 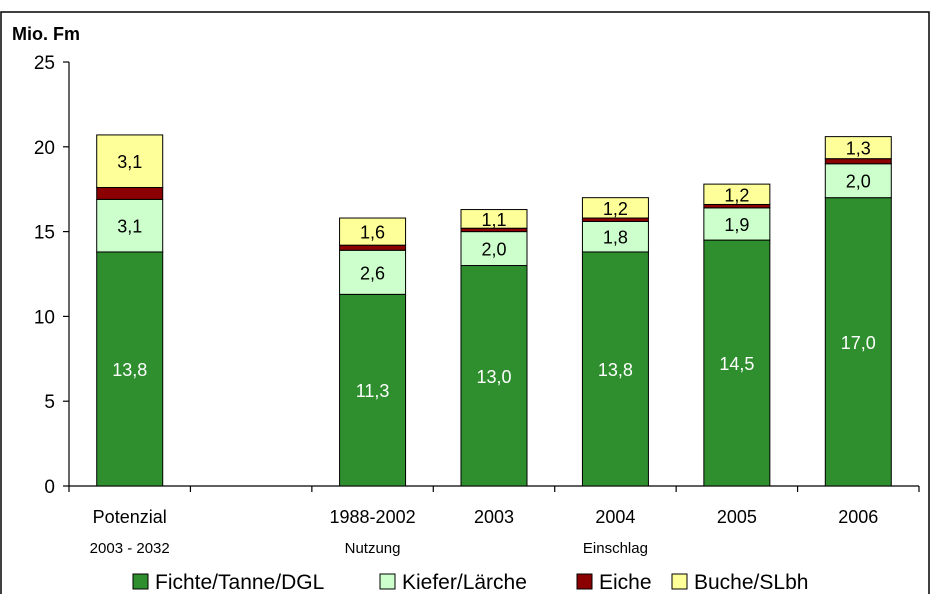 I want to click on data-label: 1,9, so click(x=736, y=225).